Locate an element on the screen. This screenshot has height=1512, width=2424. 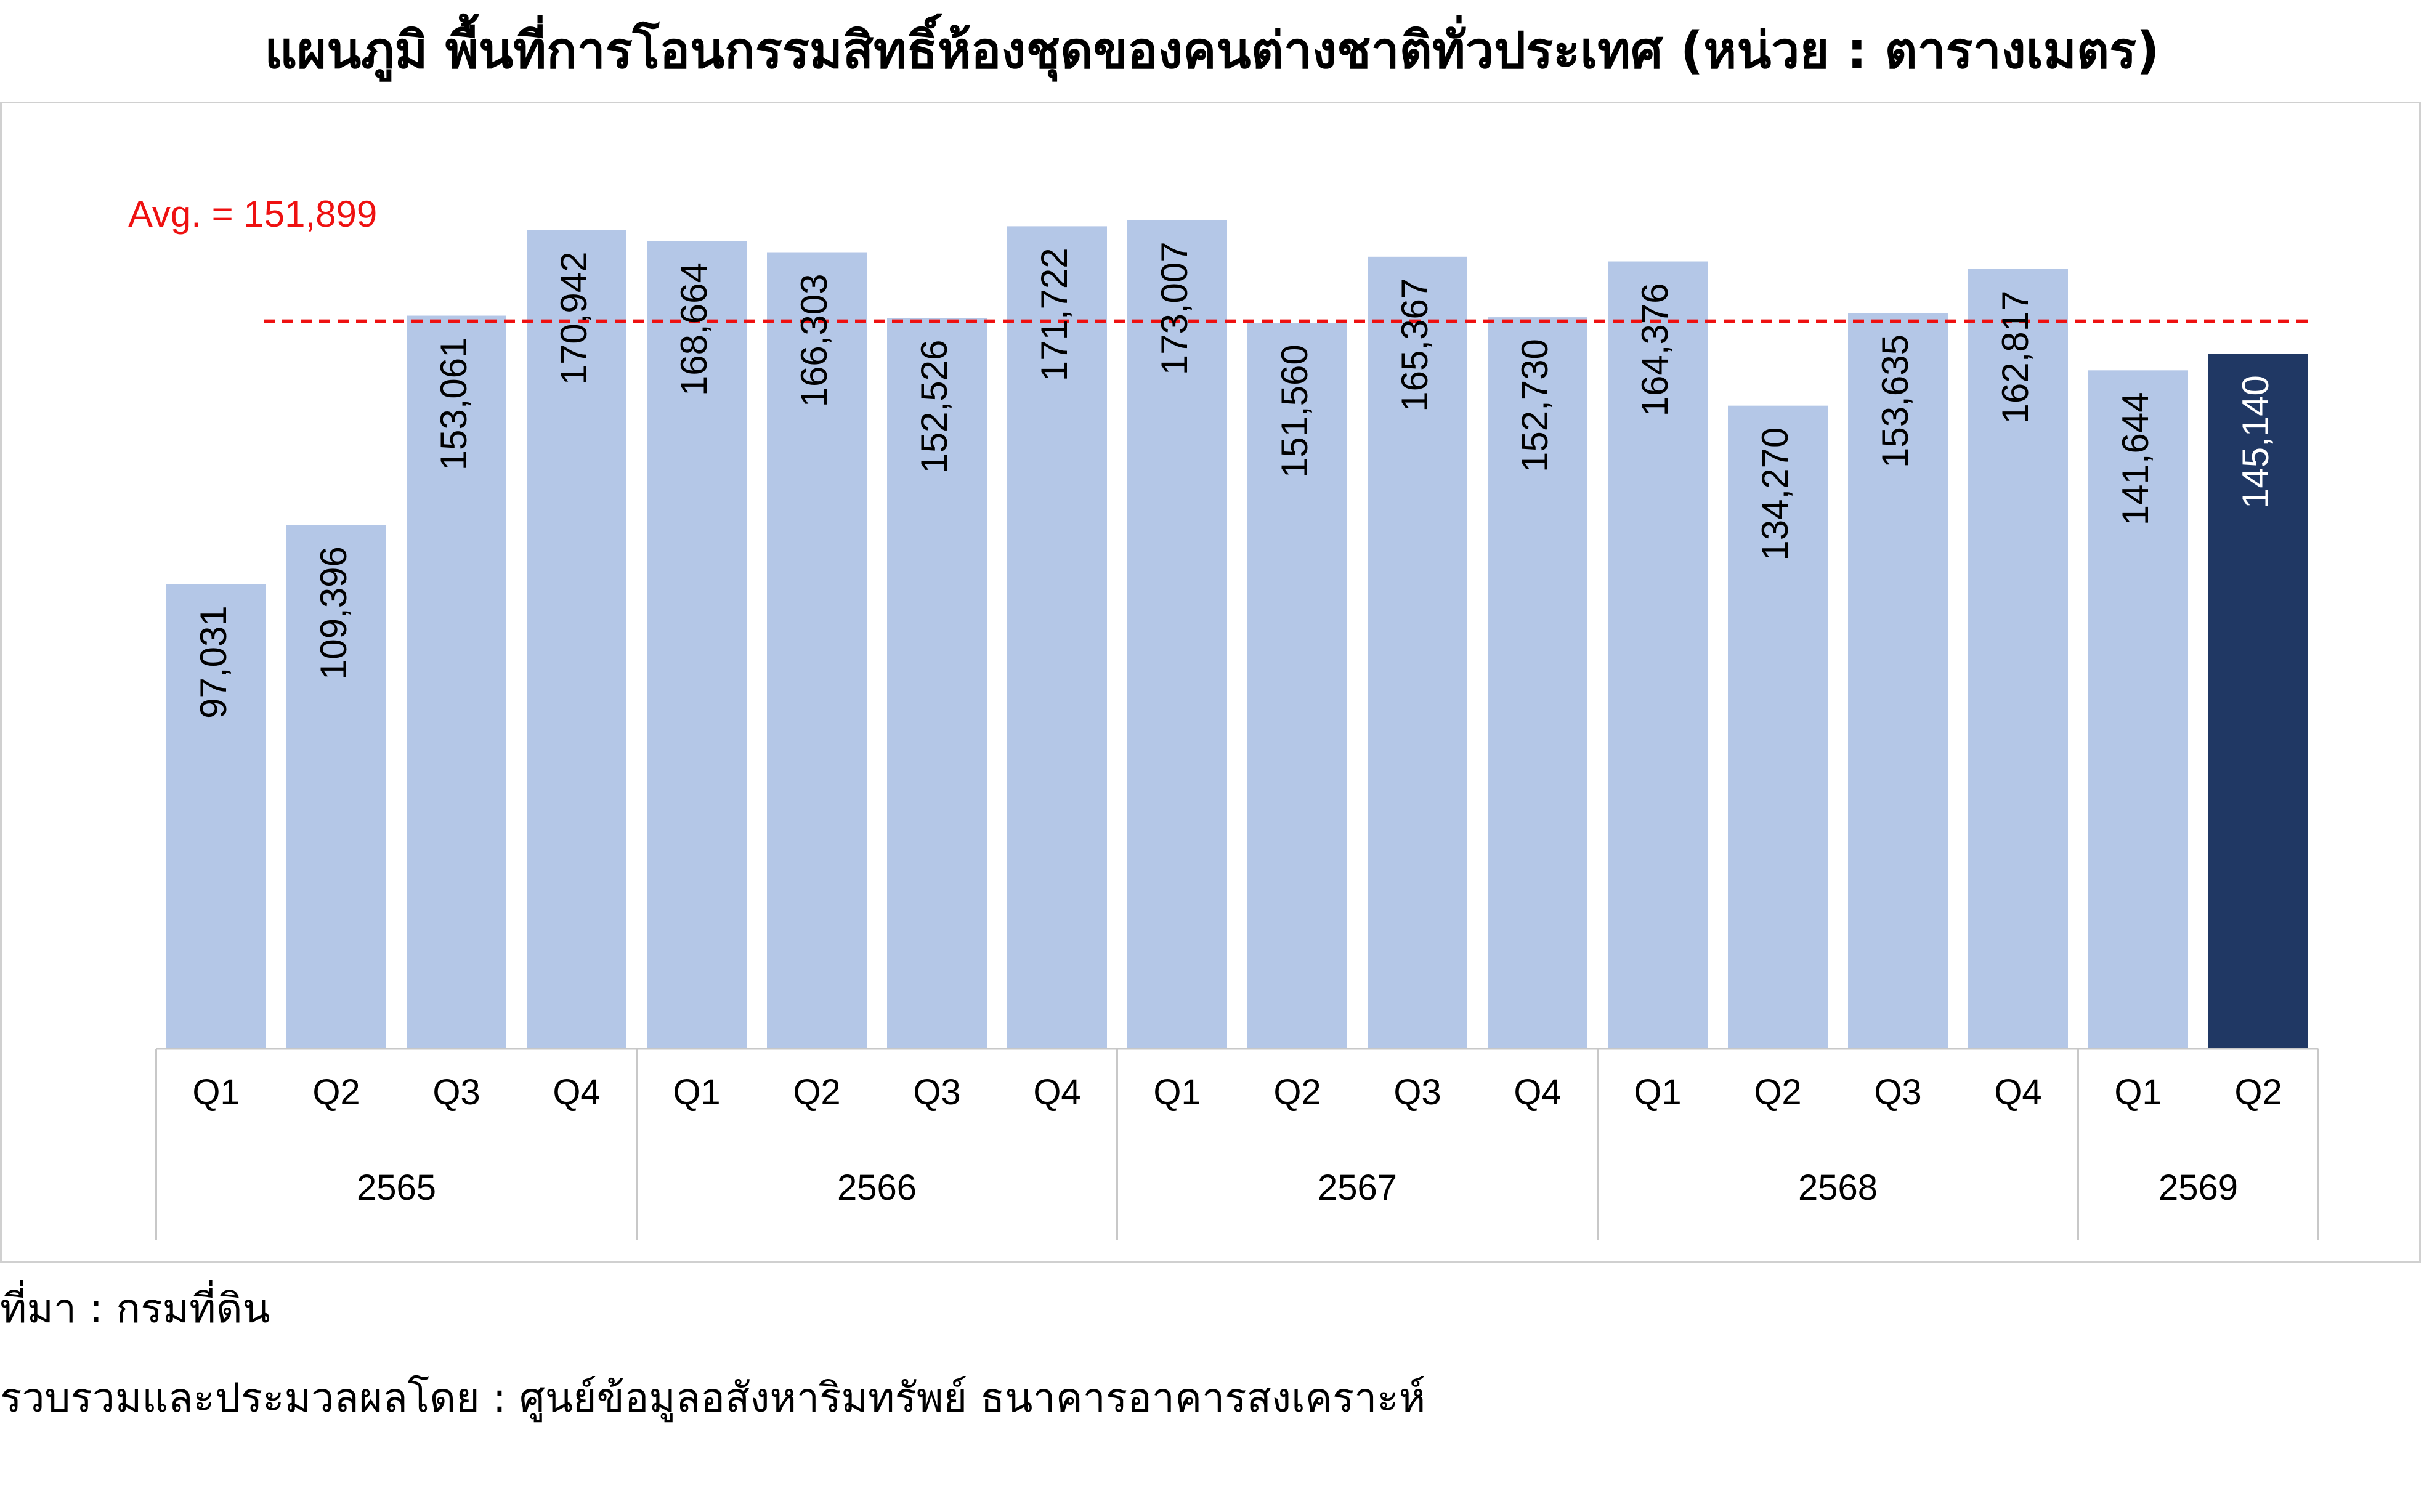
bar-value-label: 109,396 is located at coordinates (333, 613).